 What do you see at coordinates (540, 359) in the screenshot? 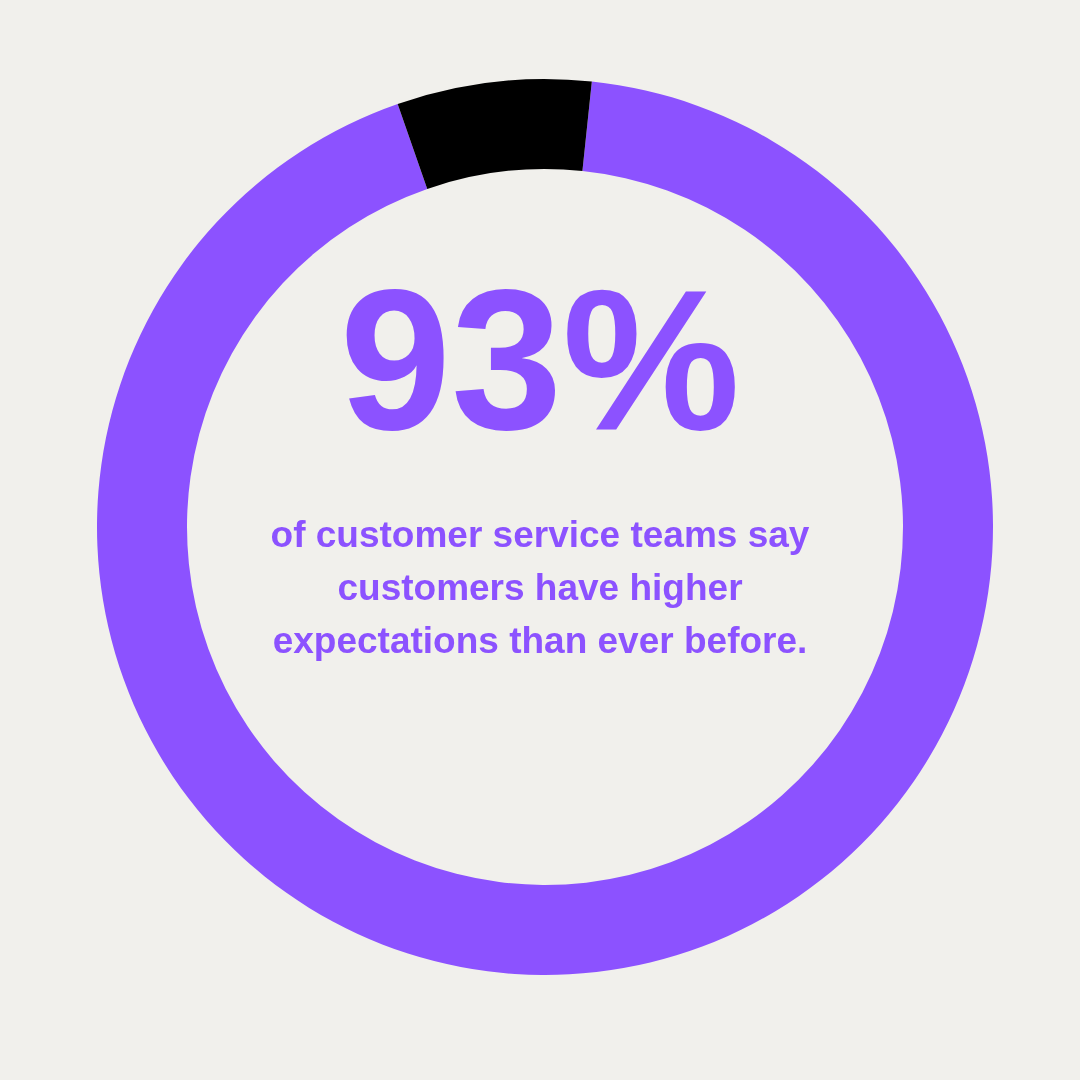
I see `text: 93%` at bounding box center [540, 359].